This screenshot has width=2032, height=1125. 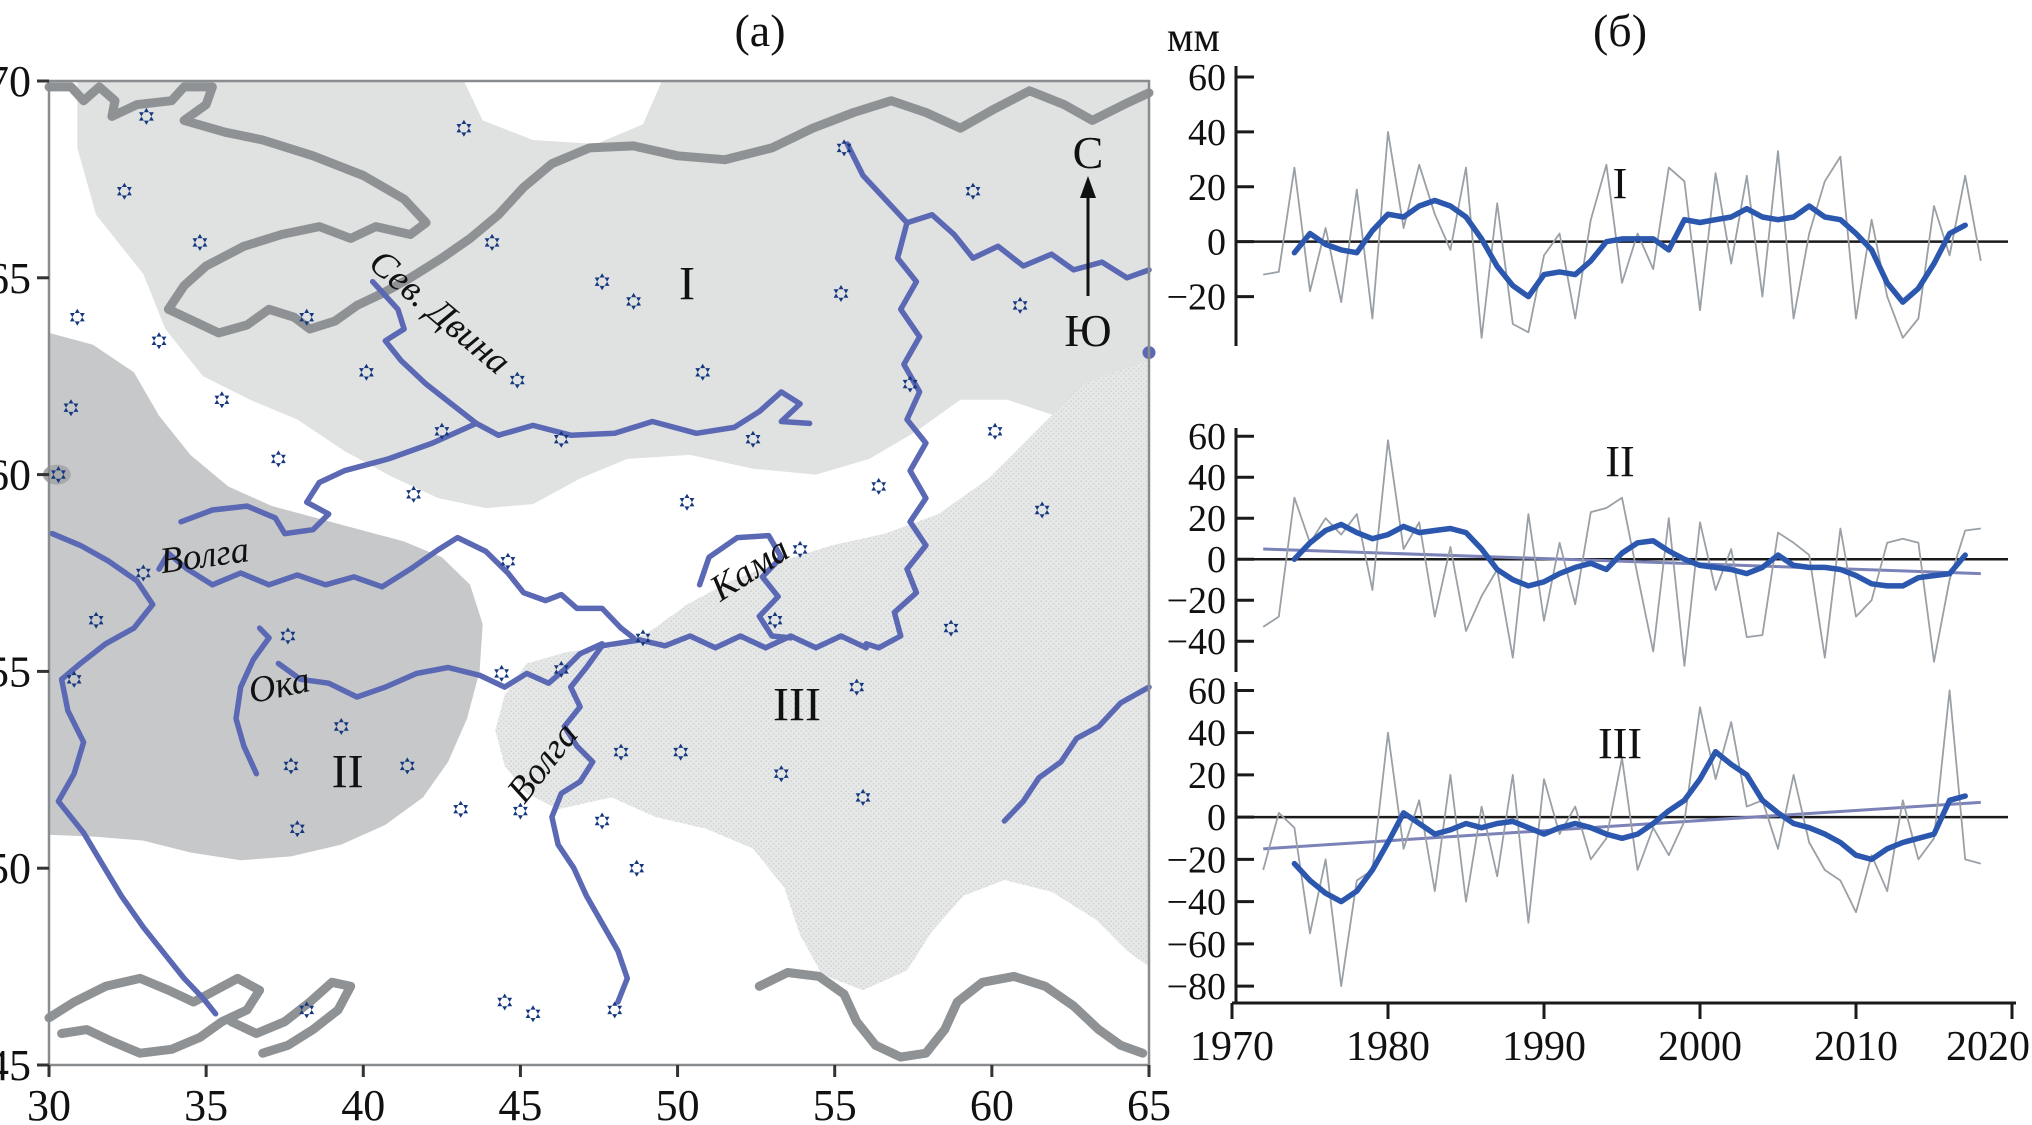 What do you see at coordinates (206, 1103) in the screenshot?
I see `lon-tick-label: 35` at bounding box center [206, 1103].